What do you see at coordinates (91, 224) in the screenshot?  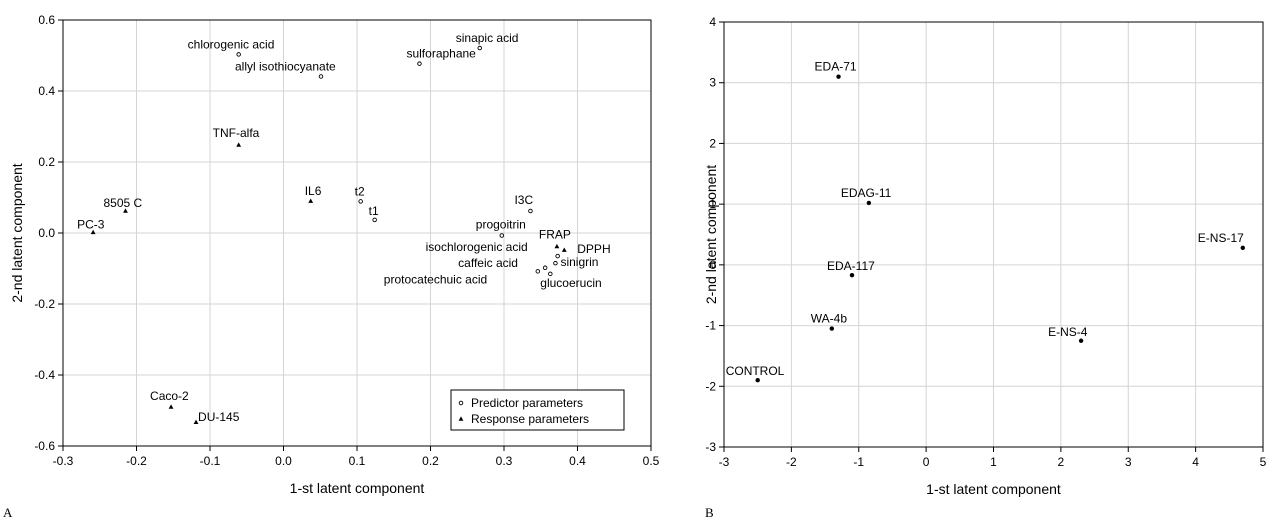 I see `point-label-pc-3: PC-3` at bounding box center [91, 224].